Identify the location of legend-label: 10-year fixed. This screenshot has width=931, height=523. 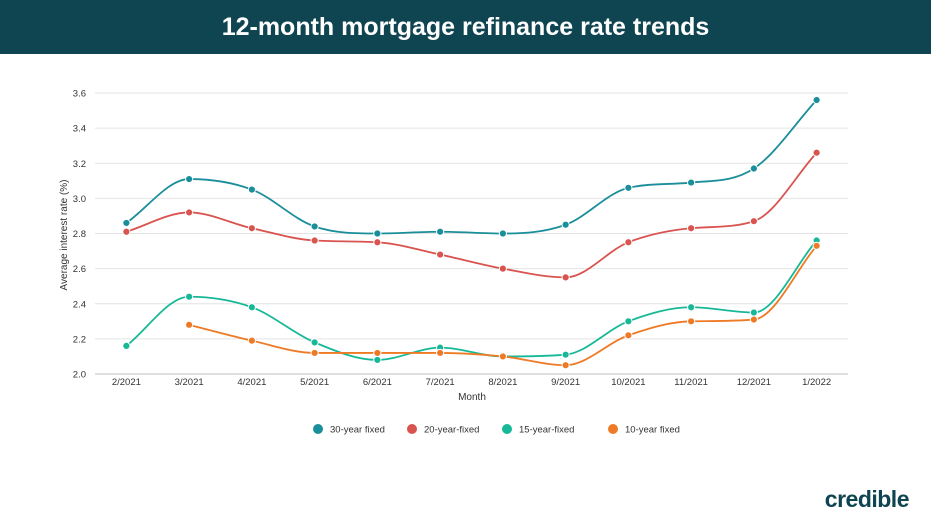
(652, 430).